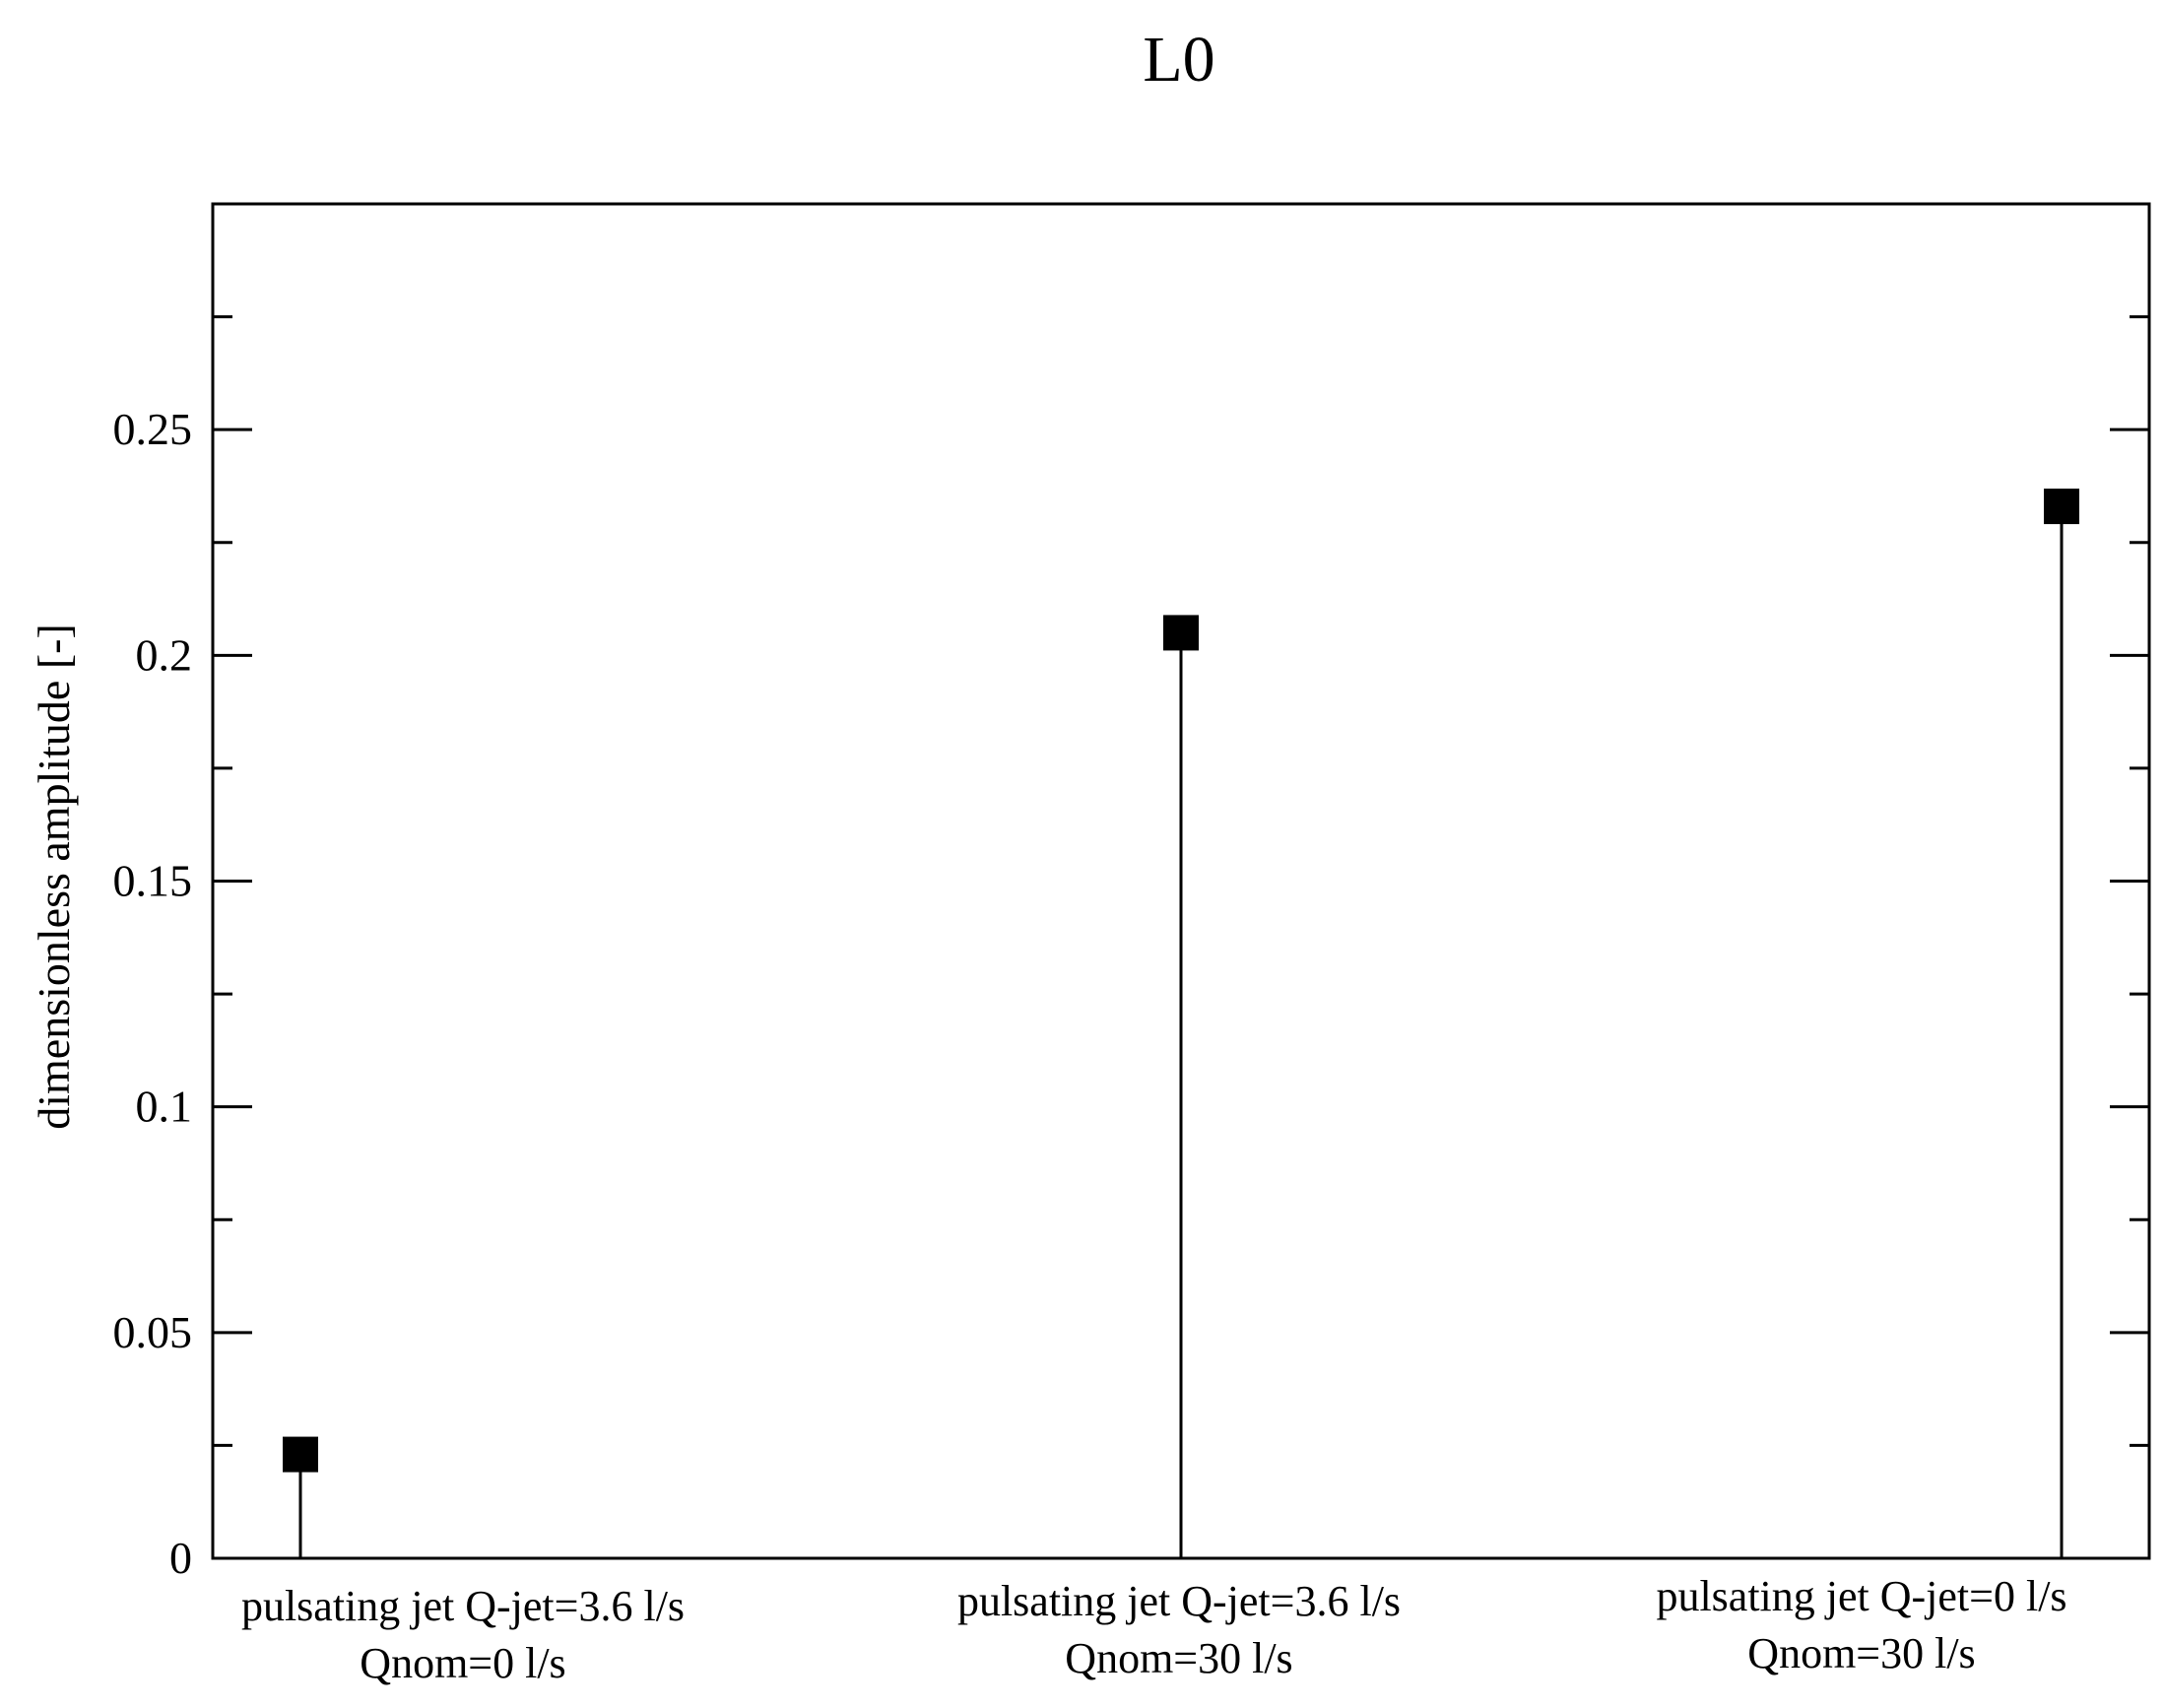 The width and height of the screenshot is (2164, 1708). I want to click on y-tick-label: 0.25, so click(153, 429).